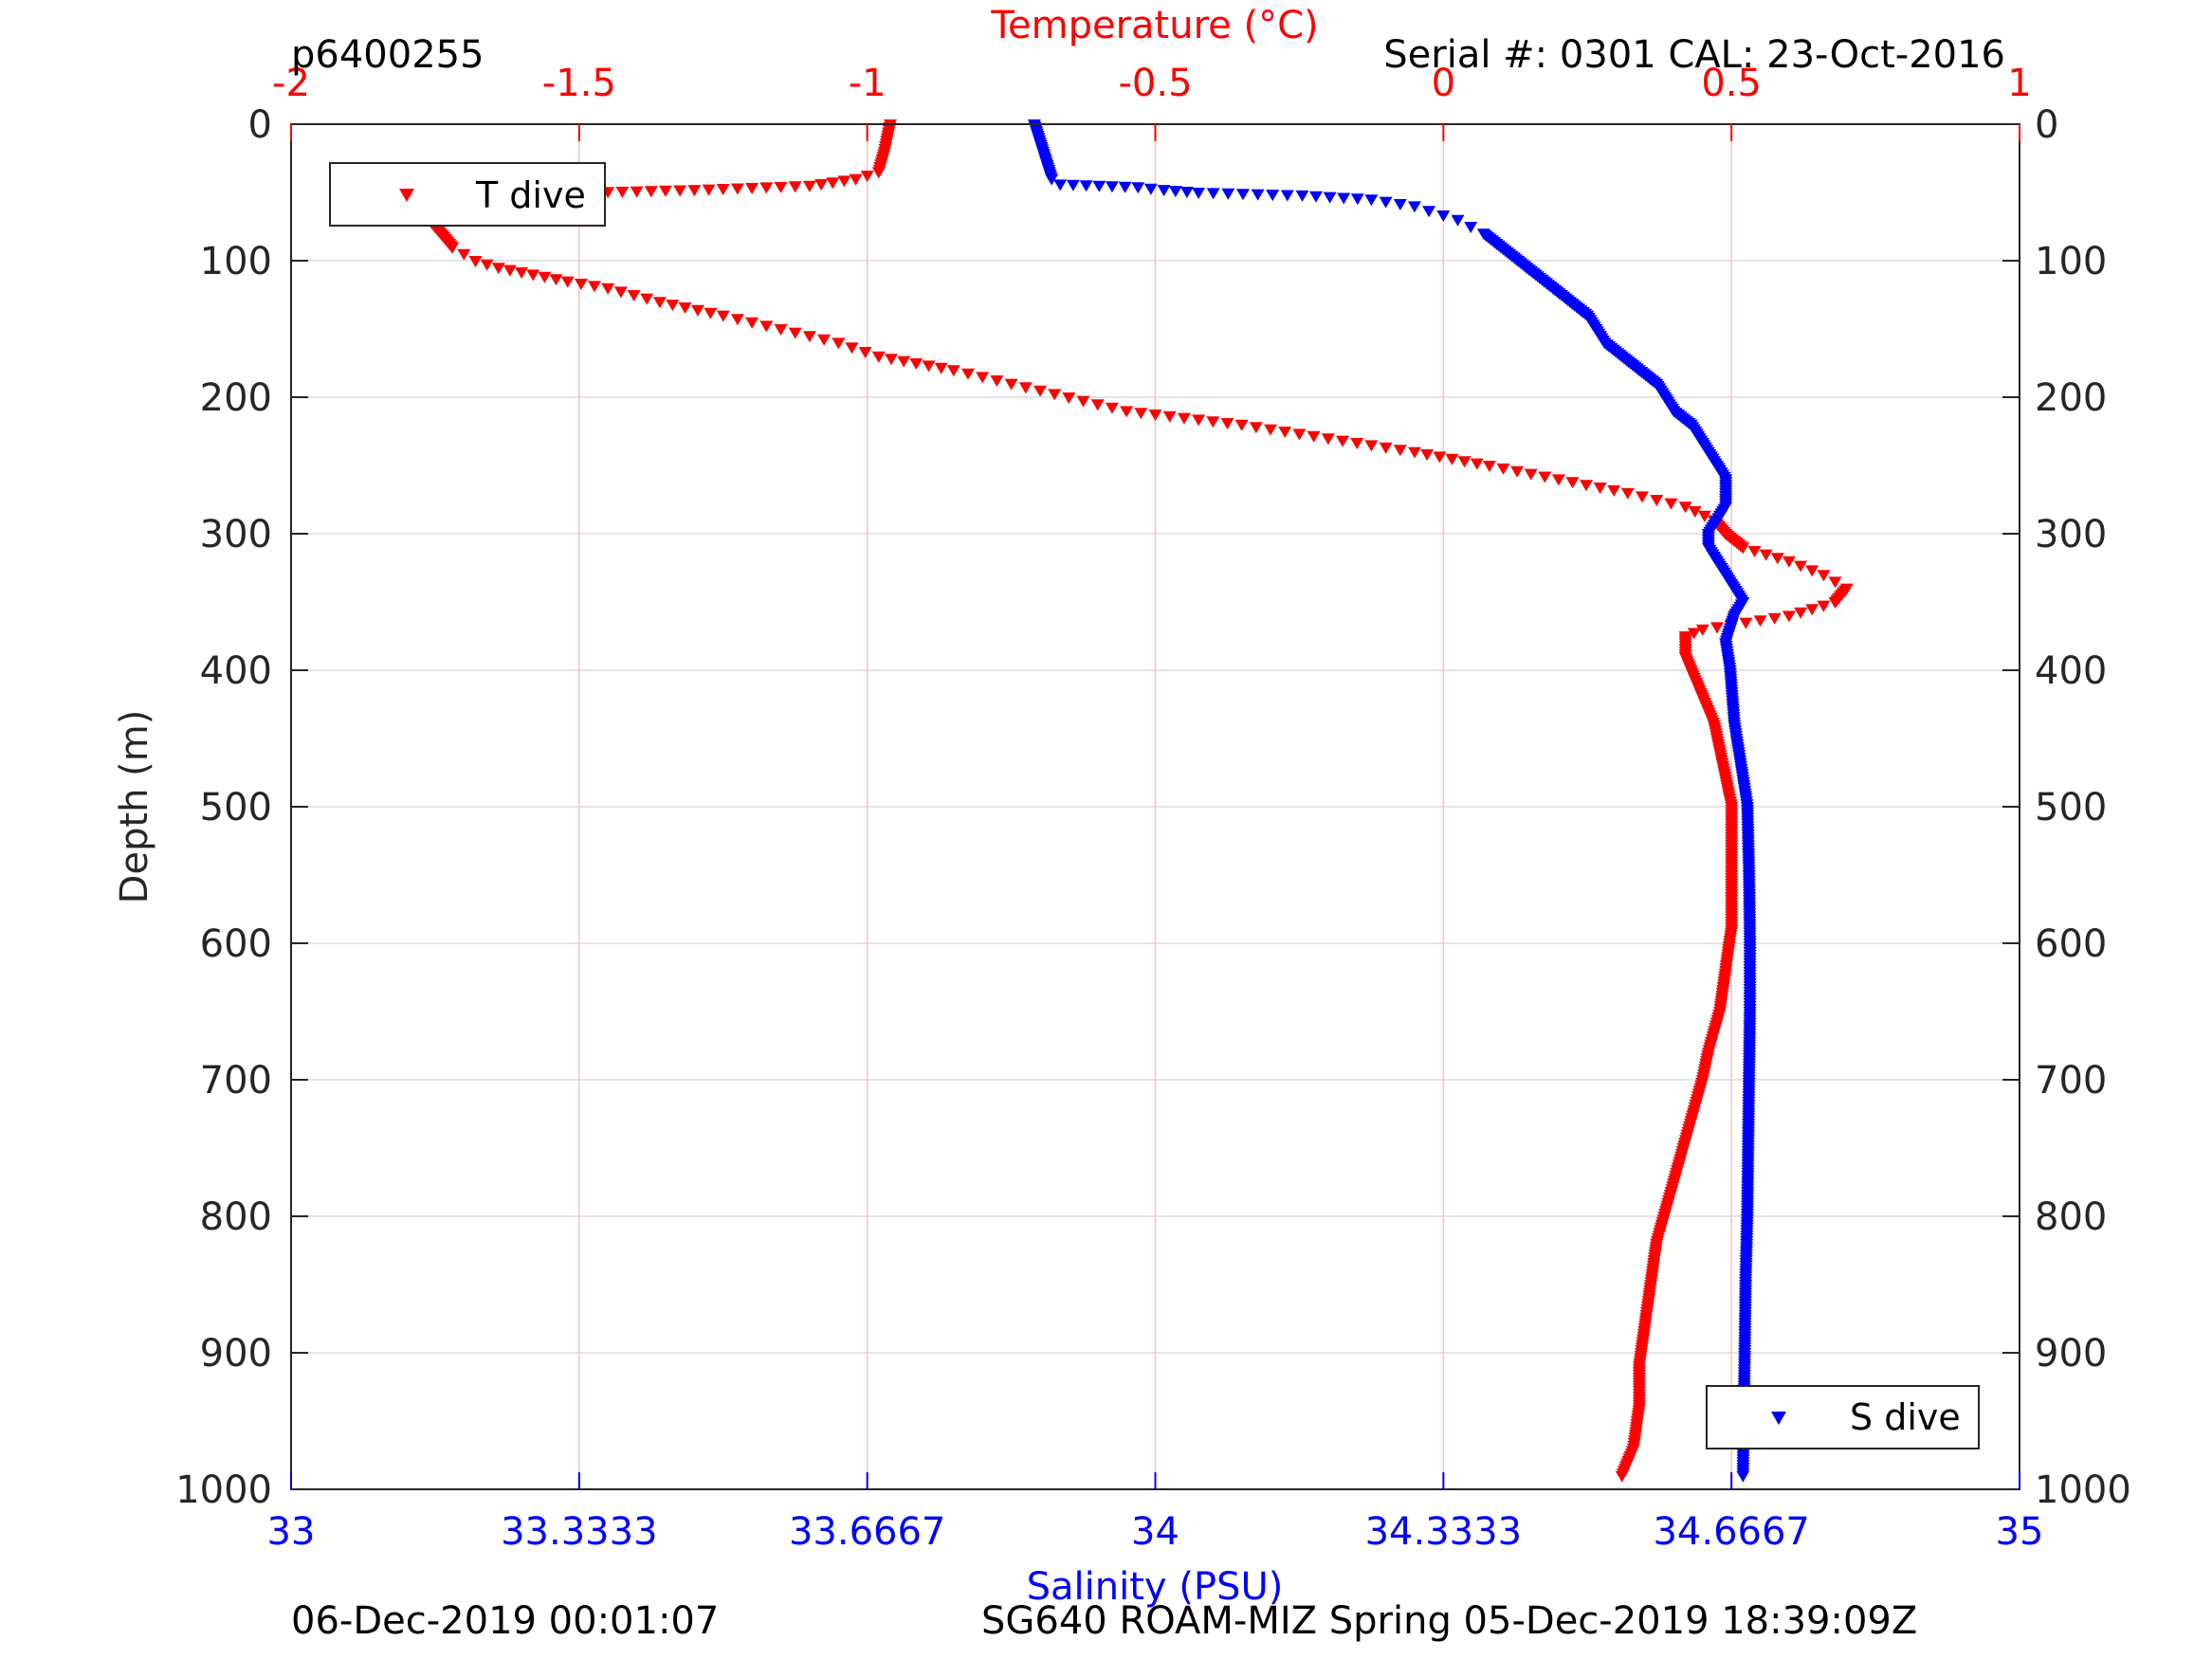 The height and width of the screenshot is (1659, 2212). What do you see at coordinates (236, 534) in the screenshot?
I see `depth-tick-label-left: 300` at bounding box center [236, 534].